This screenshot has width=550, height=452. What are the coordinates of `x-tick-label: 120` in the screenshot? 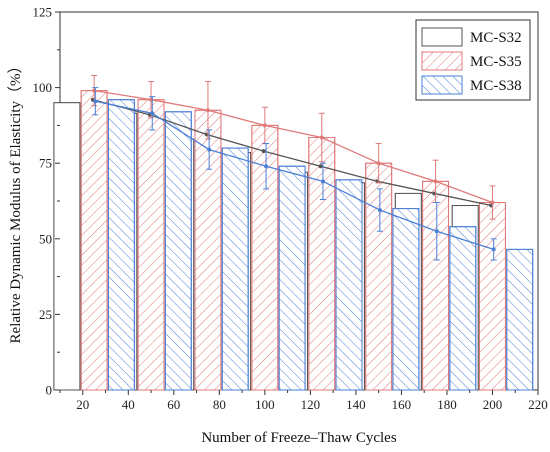 It's located at (311, 404).